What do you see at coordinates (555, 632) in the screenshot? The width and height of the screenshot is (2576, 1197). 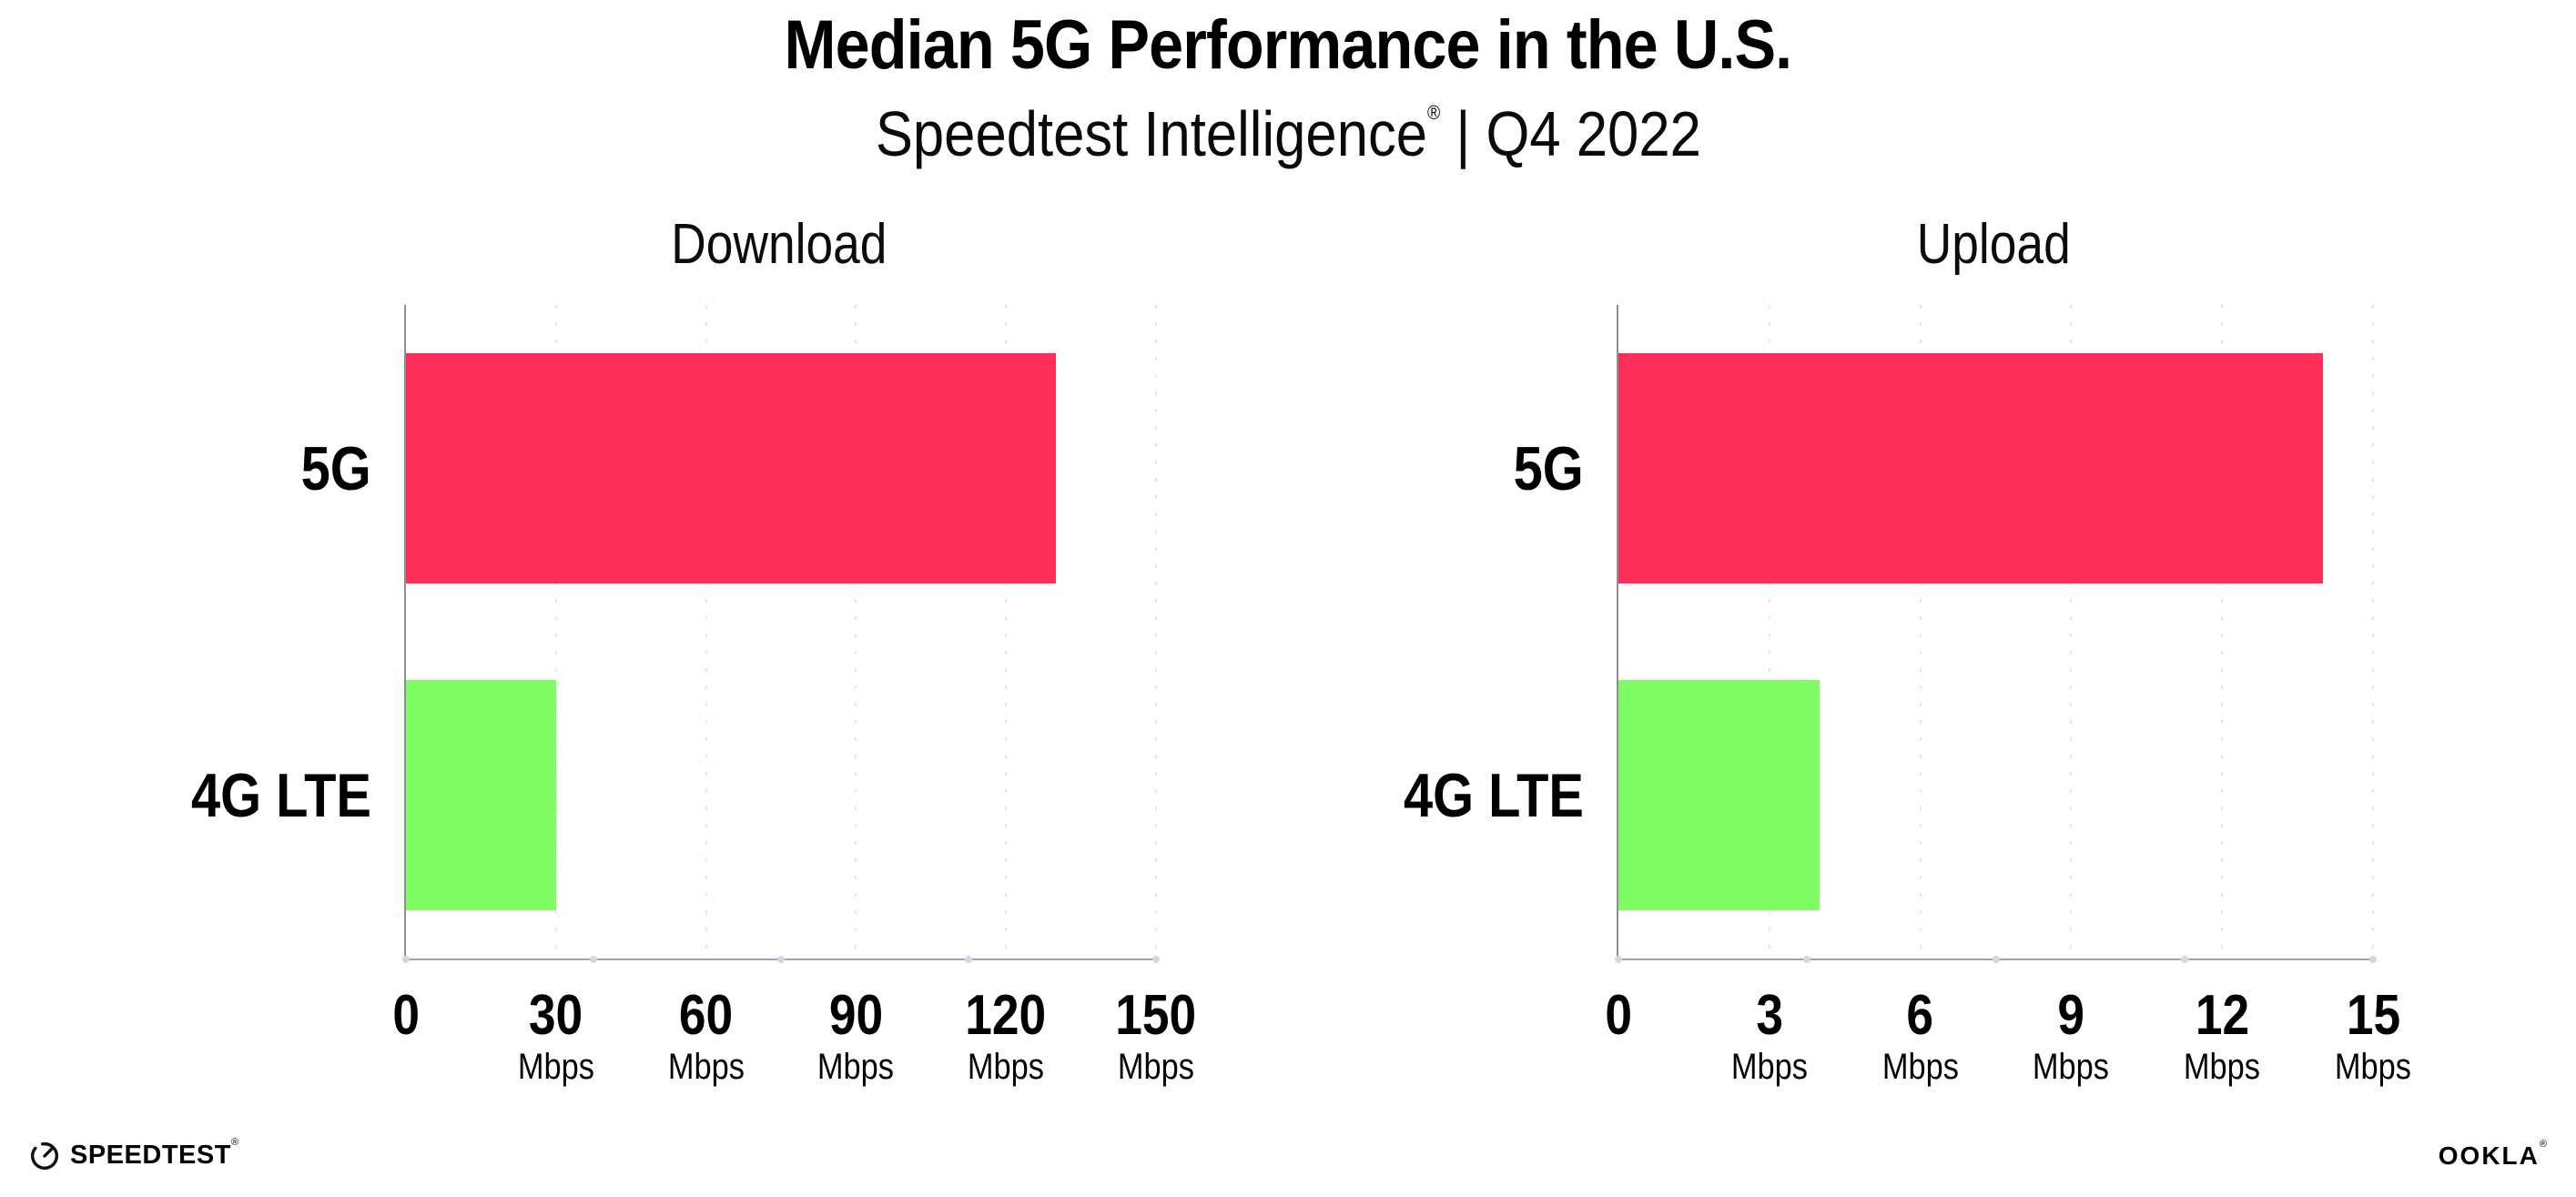 I see `gridline-30-mbps` at bounding box center [555, 632].